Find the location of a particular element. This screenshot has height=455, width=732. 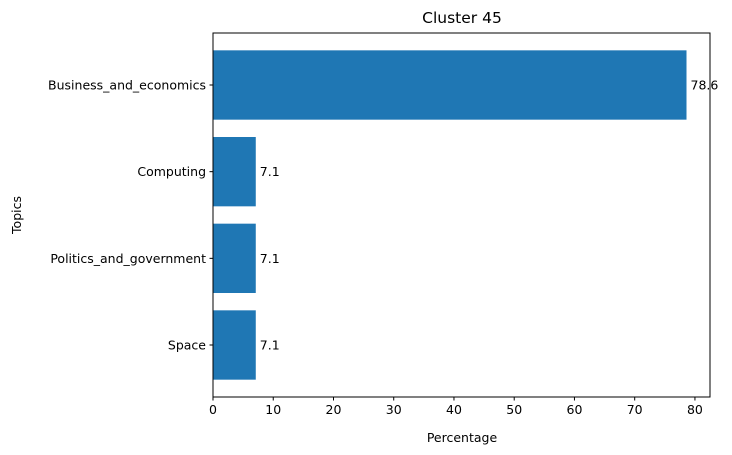

x-tick-label-7: 70 is located at coordinates (635, 409).